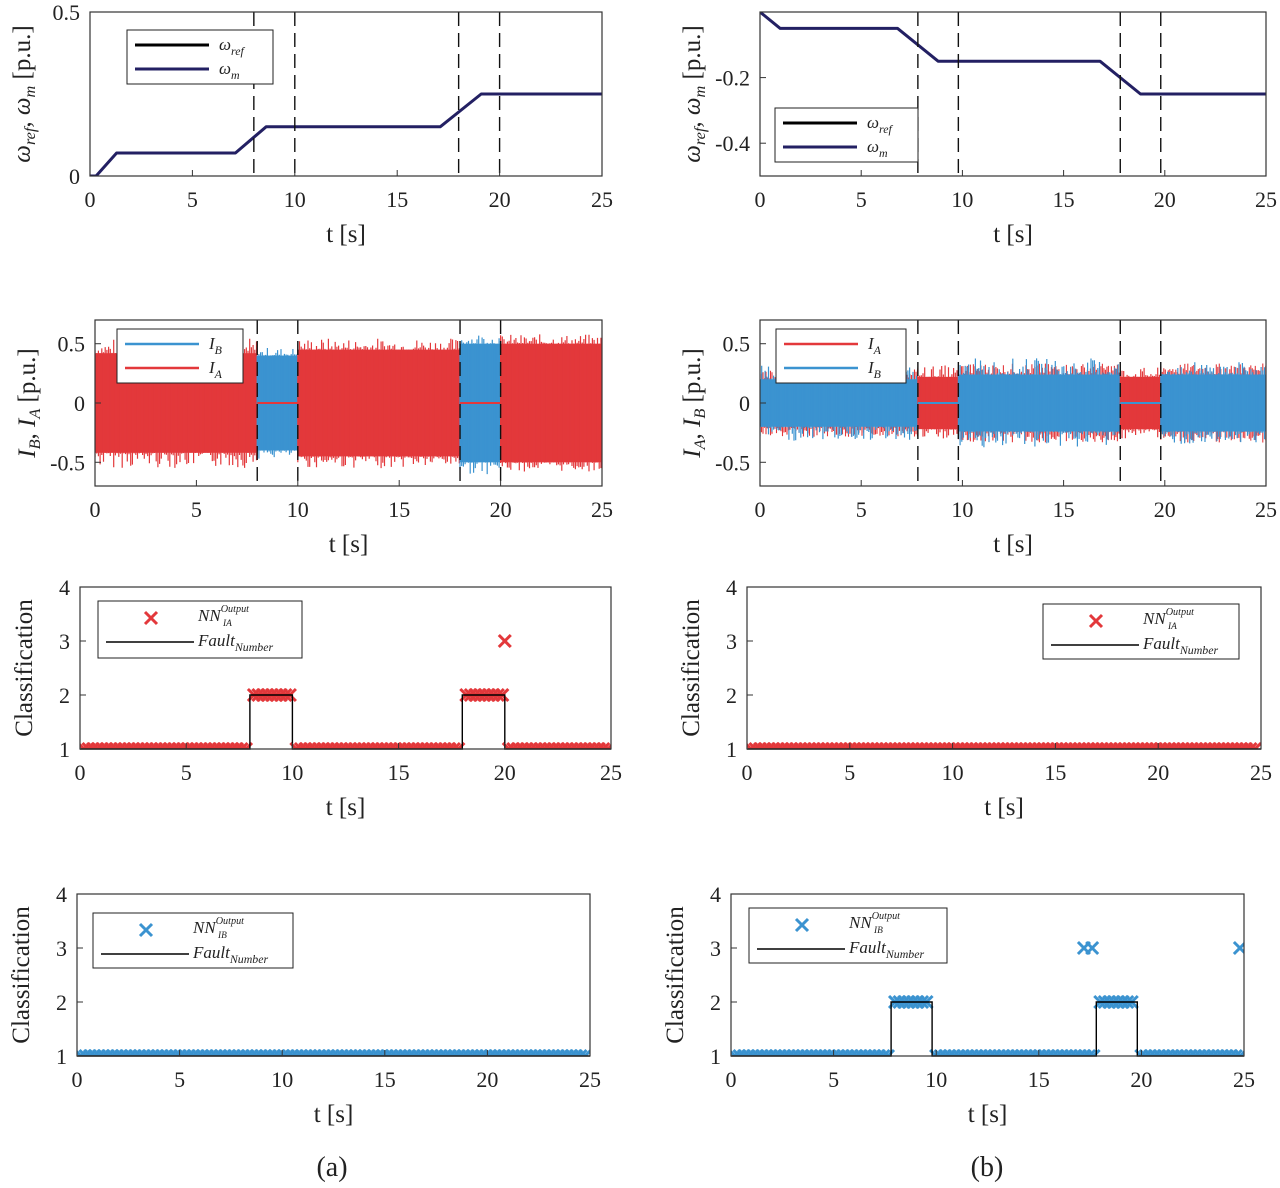  Describe the element at coordinates (176, 403) in the screenshot. I see `current-spikes-IA` at that location.